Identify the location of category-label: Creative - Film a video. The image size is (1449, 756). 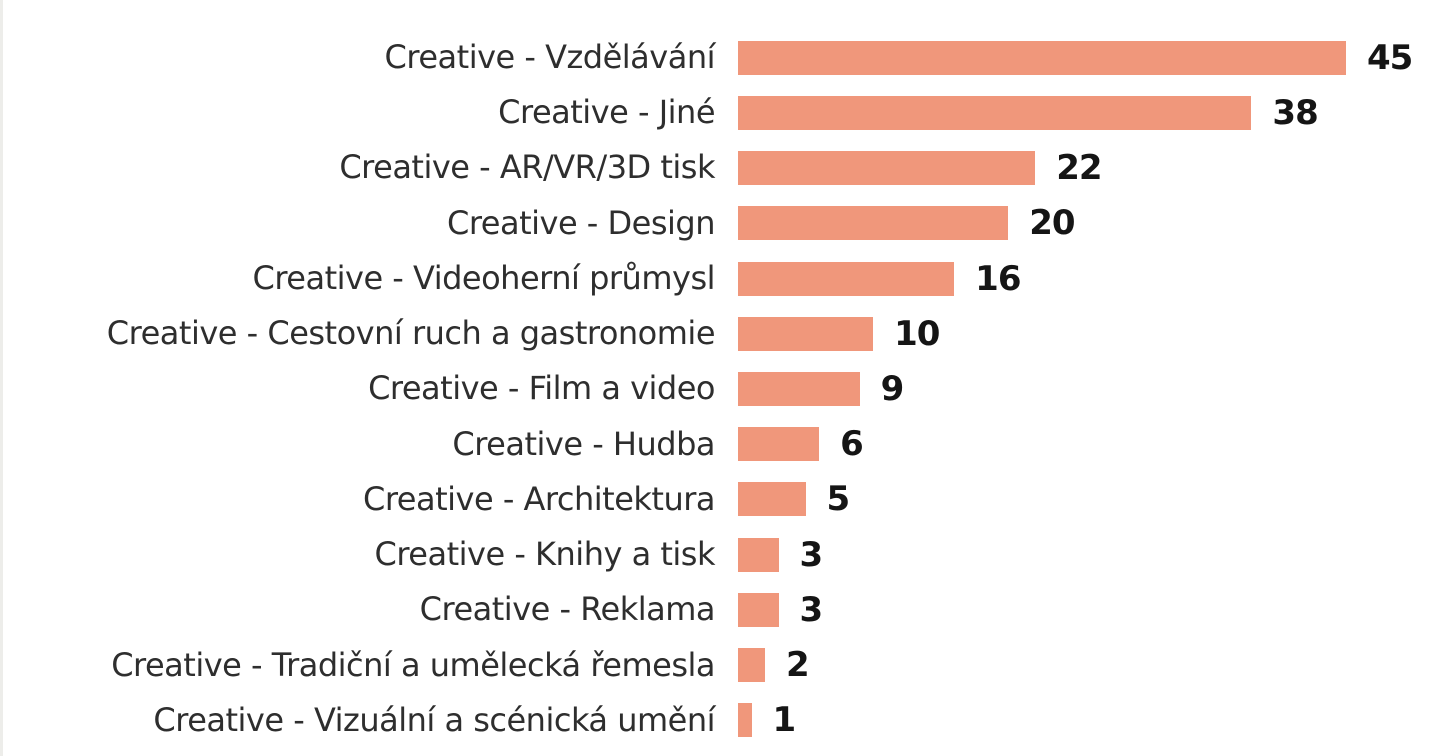
(541, 388).